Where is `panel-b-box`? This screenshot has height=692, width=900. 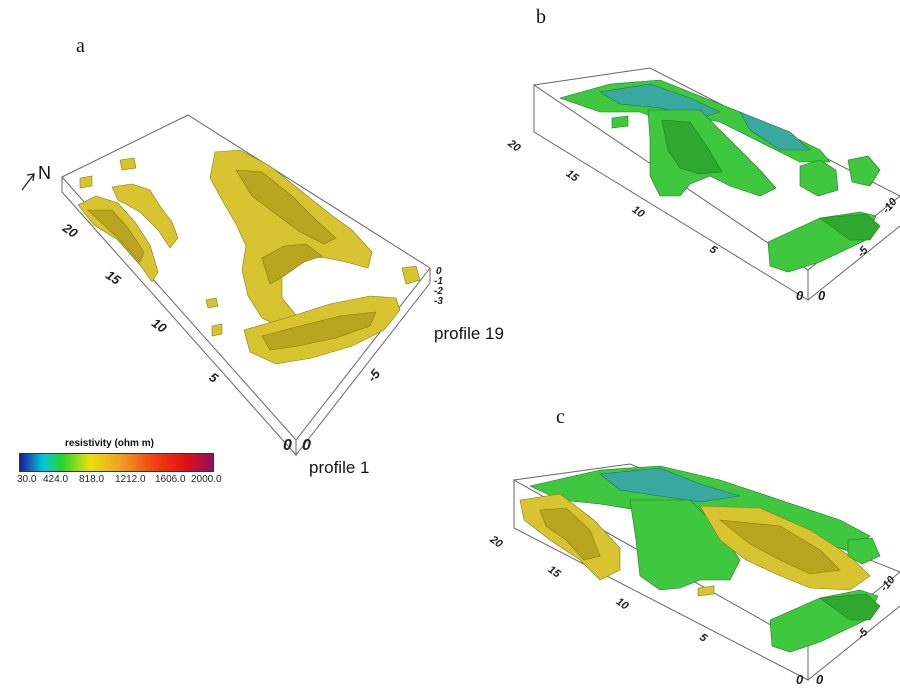
panel-b-box is located at coordinates (716, 184).